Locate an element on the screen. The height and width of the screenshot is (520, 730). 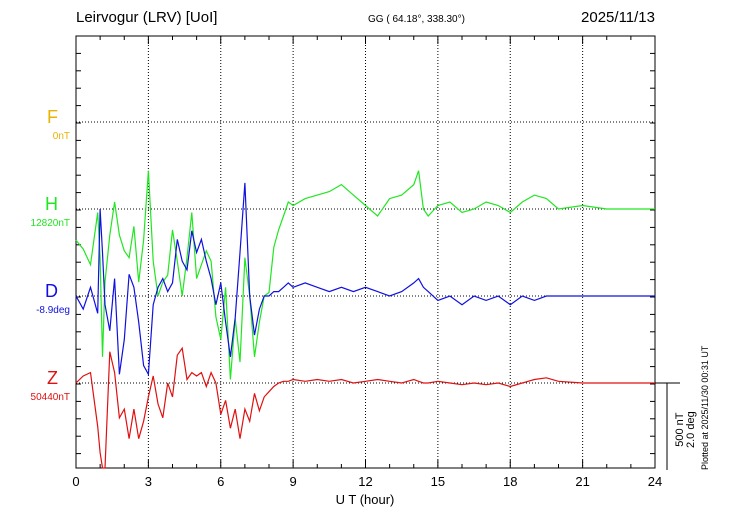
x-tick-label: 9 is located at coordinates (293, 481).